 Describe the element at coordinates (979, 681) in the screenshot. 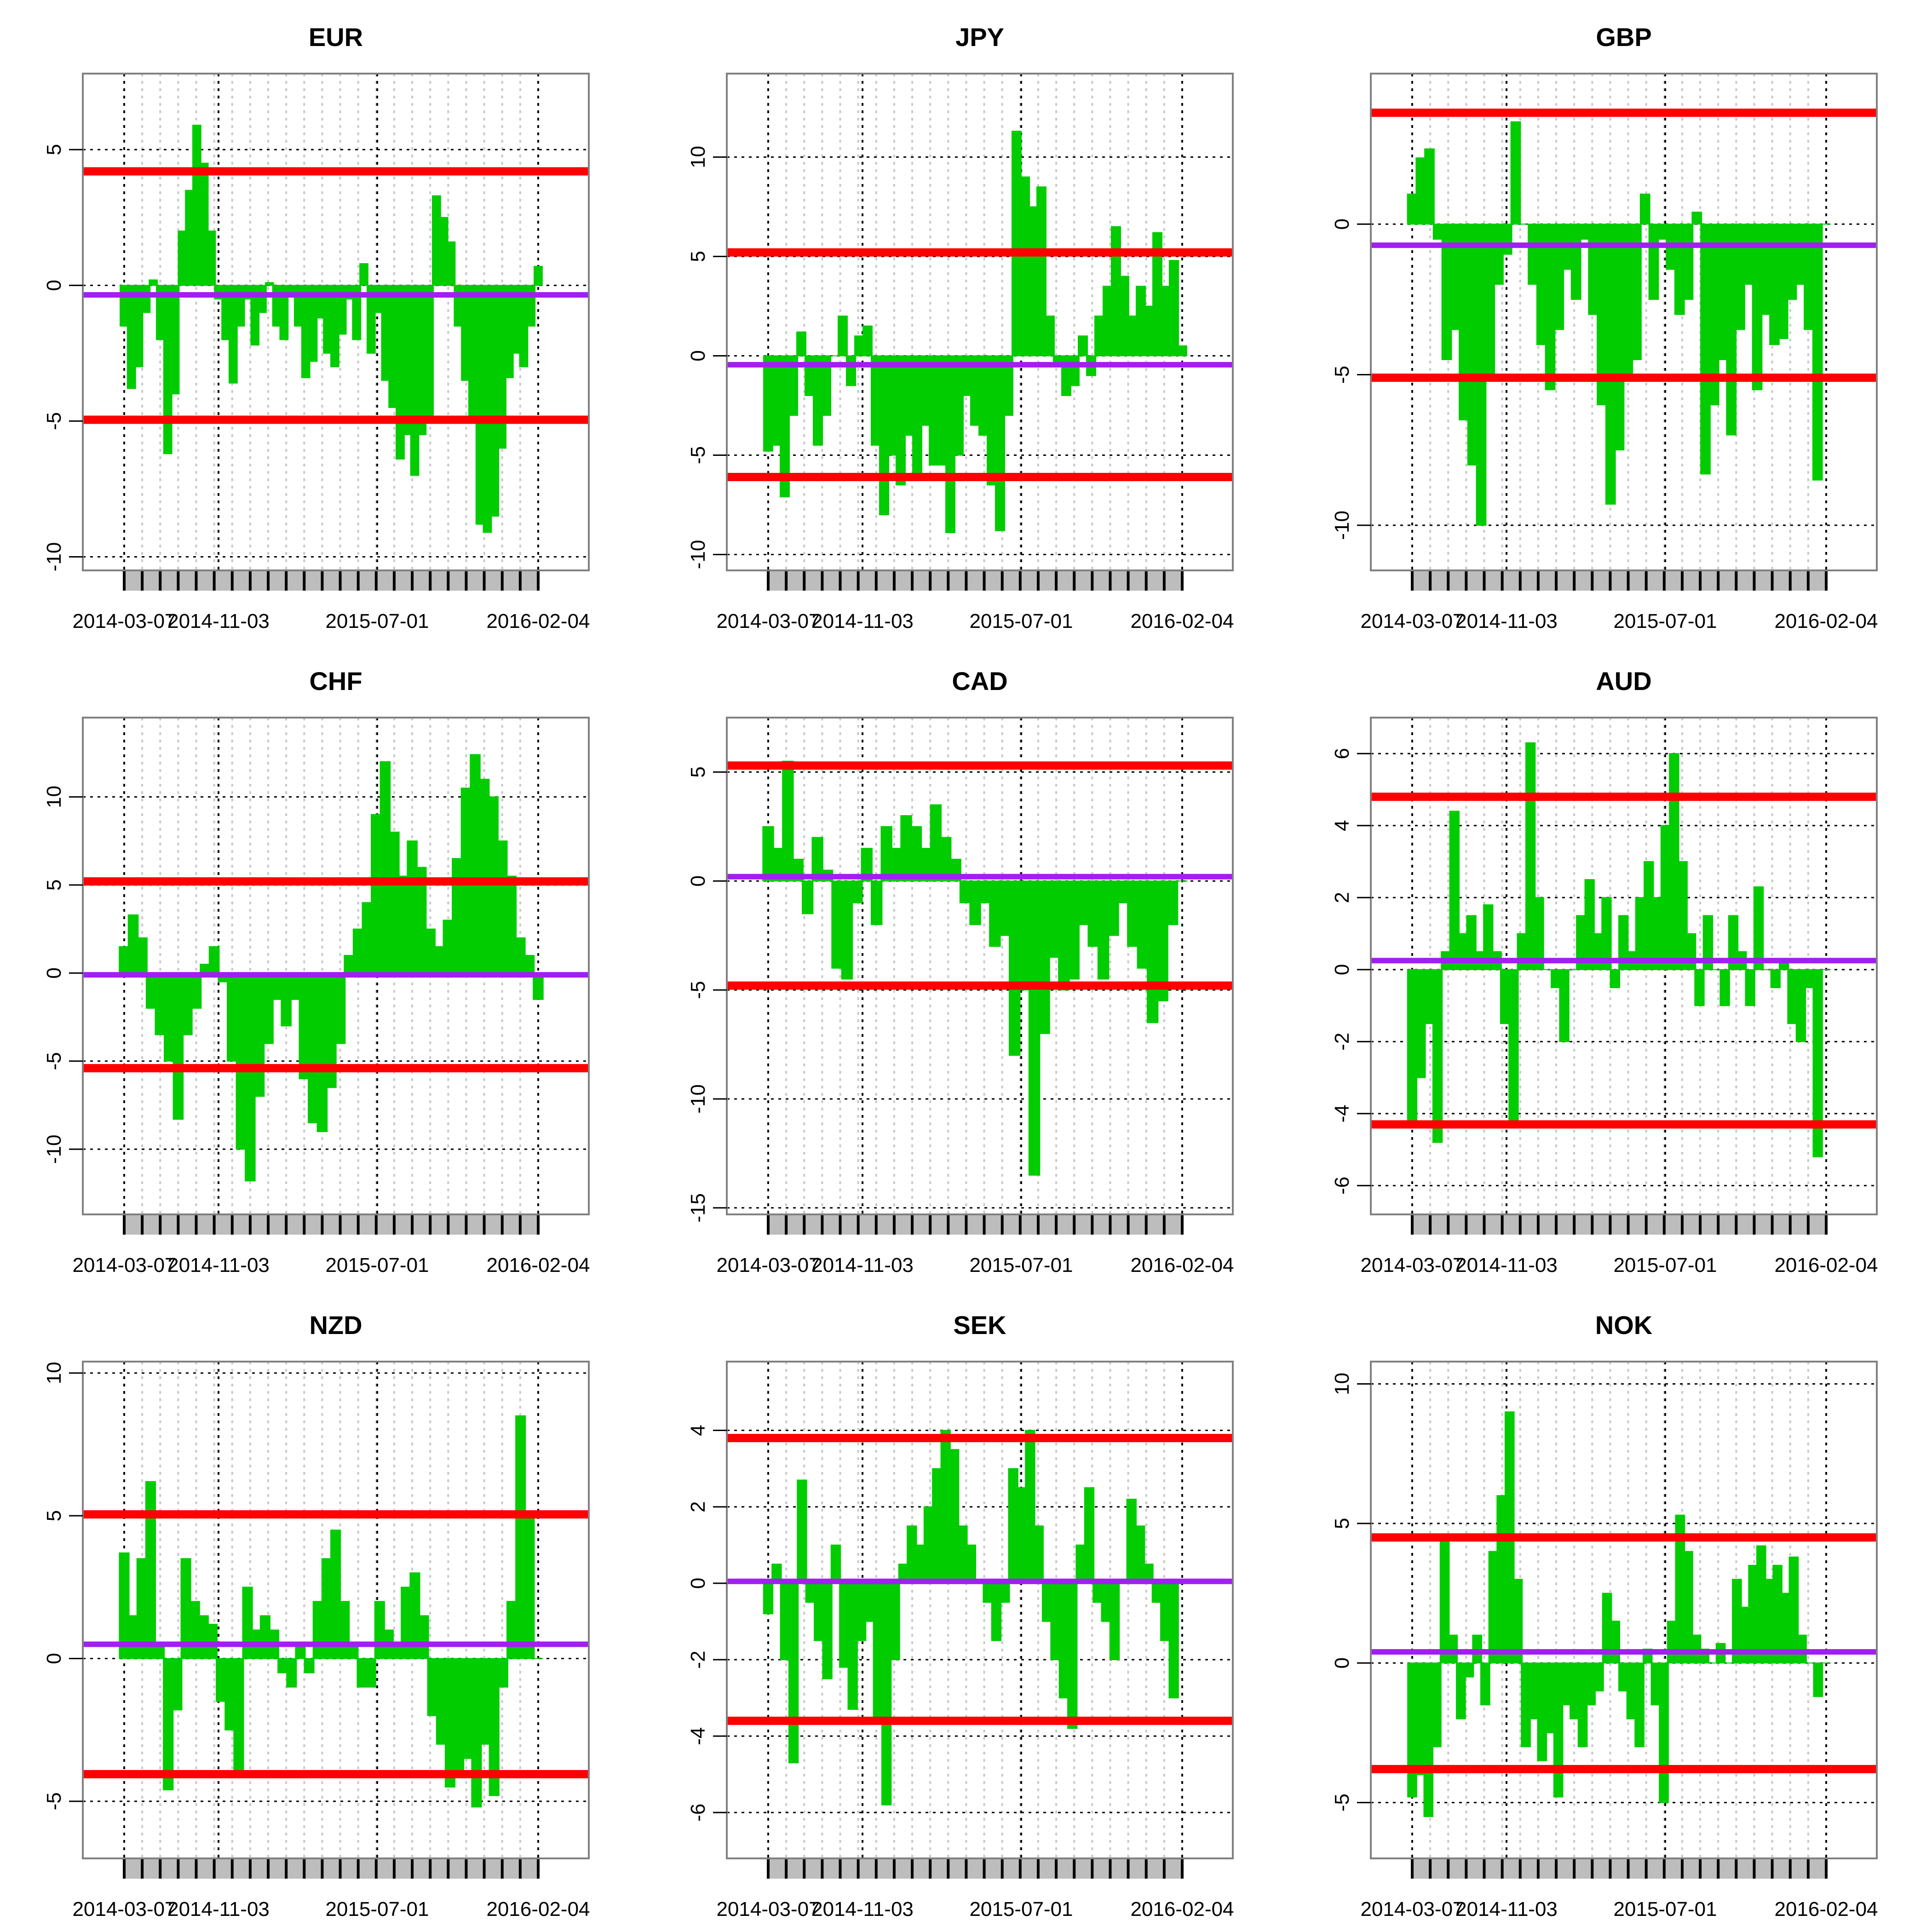

I see `panel-title: CAD` at that location.